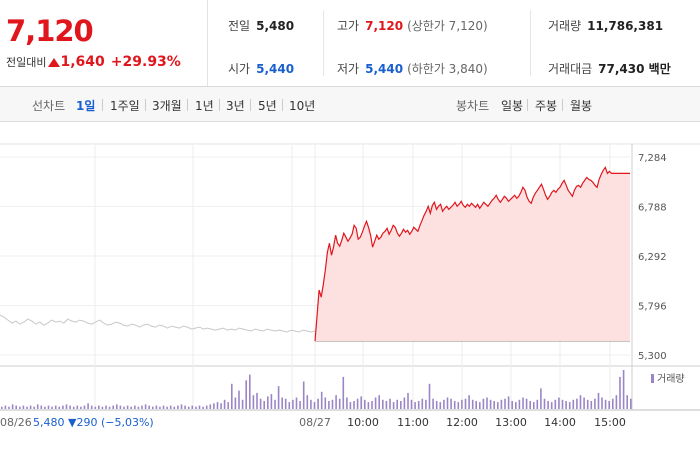 The image size is (700, 450). What do you see at coordinates (546, 106) in the screenshot?
I see `tab-weekly-candle: 주봉` at bounding box center [546, 106].